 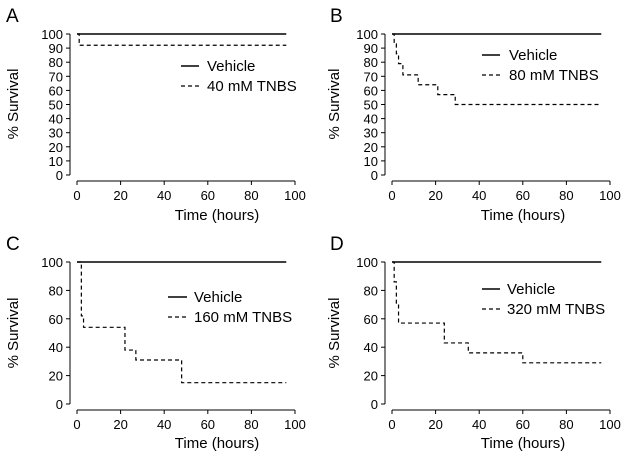 I want to click on panel-letter: D, so click(x=337, y=244).